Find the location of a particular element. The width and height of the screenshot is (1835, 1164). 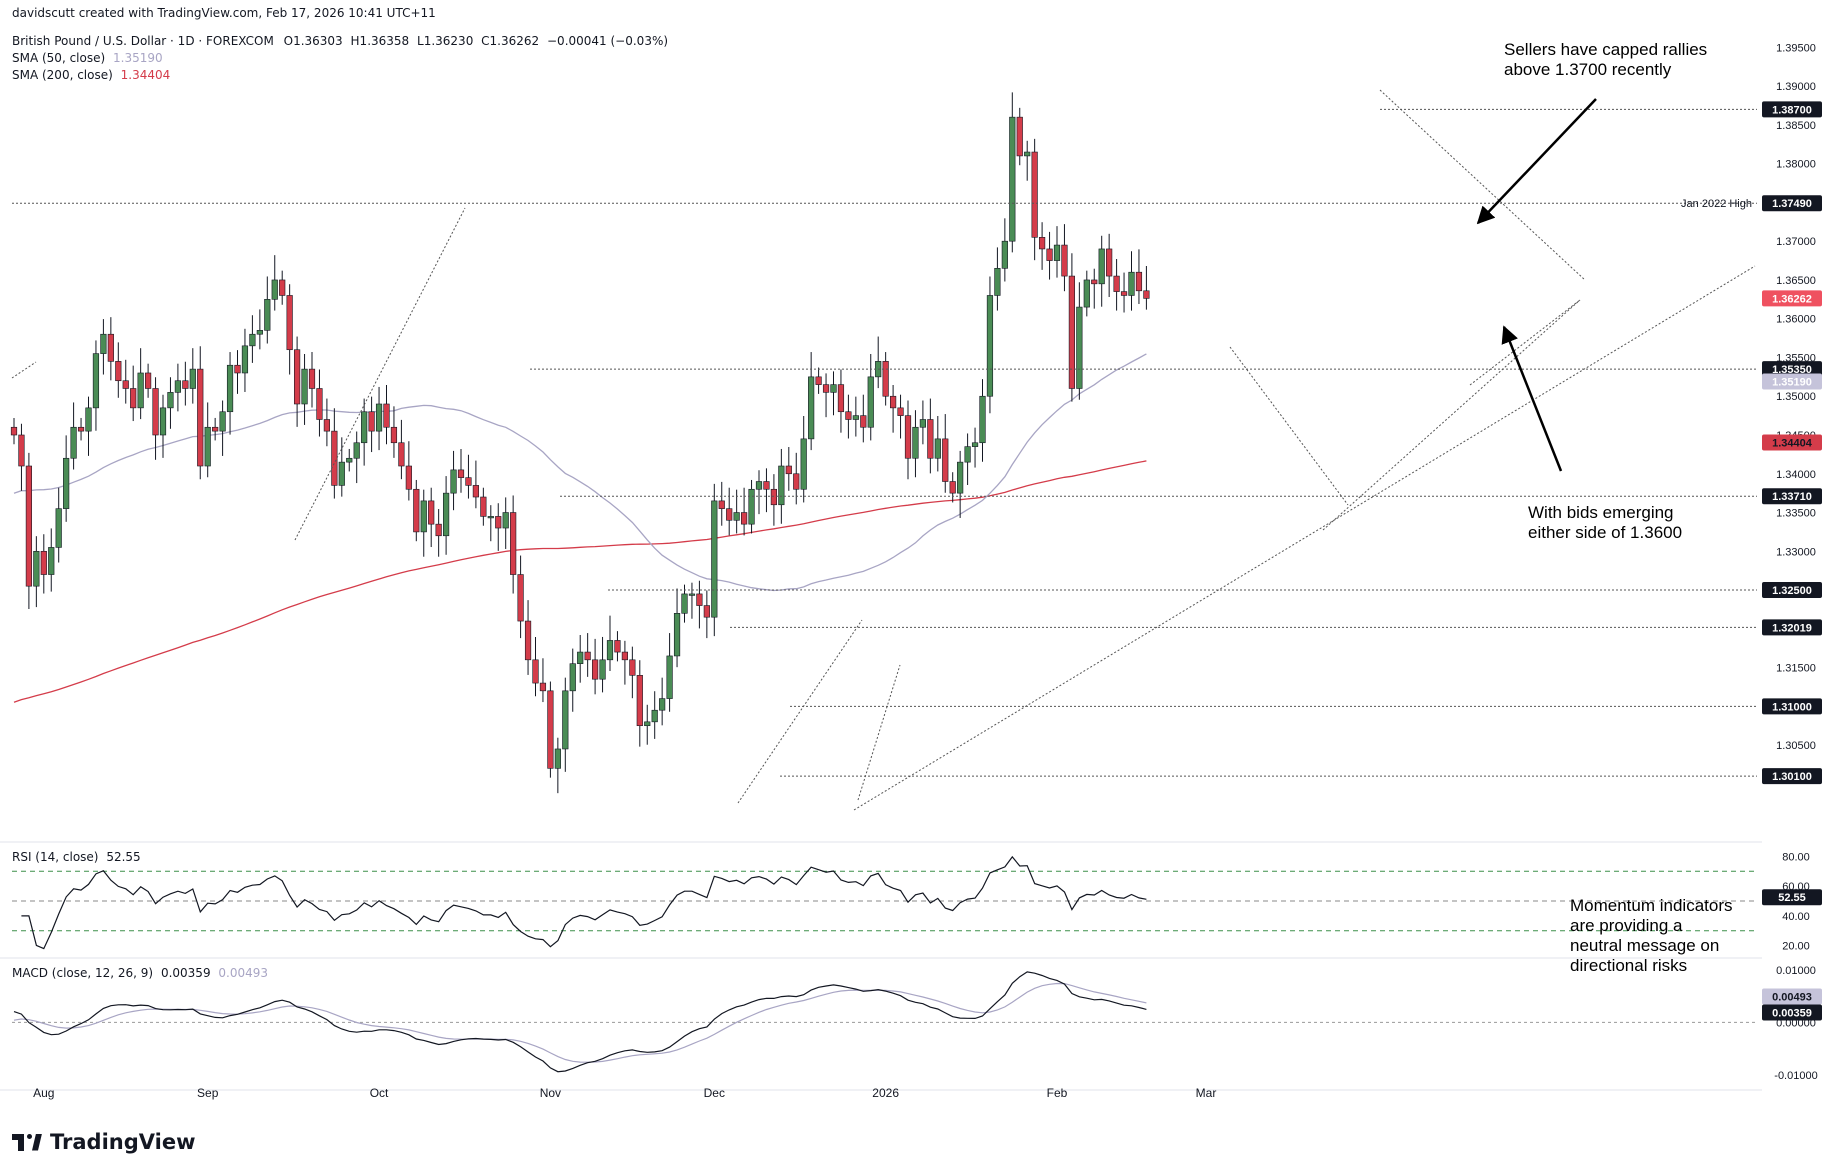

macd-signal-line is located at coordinates (580, 1022).